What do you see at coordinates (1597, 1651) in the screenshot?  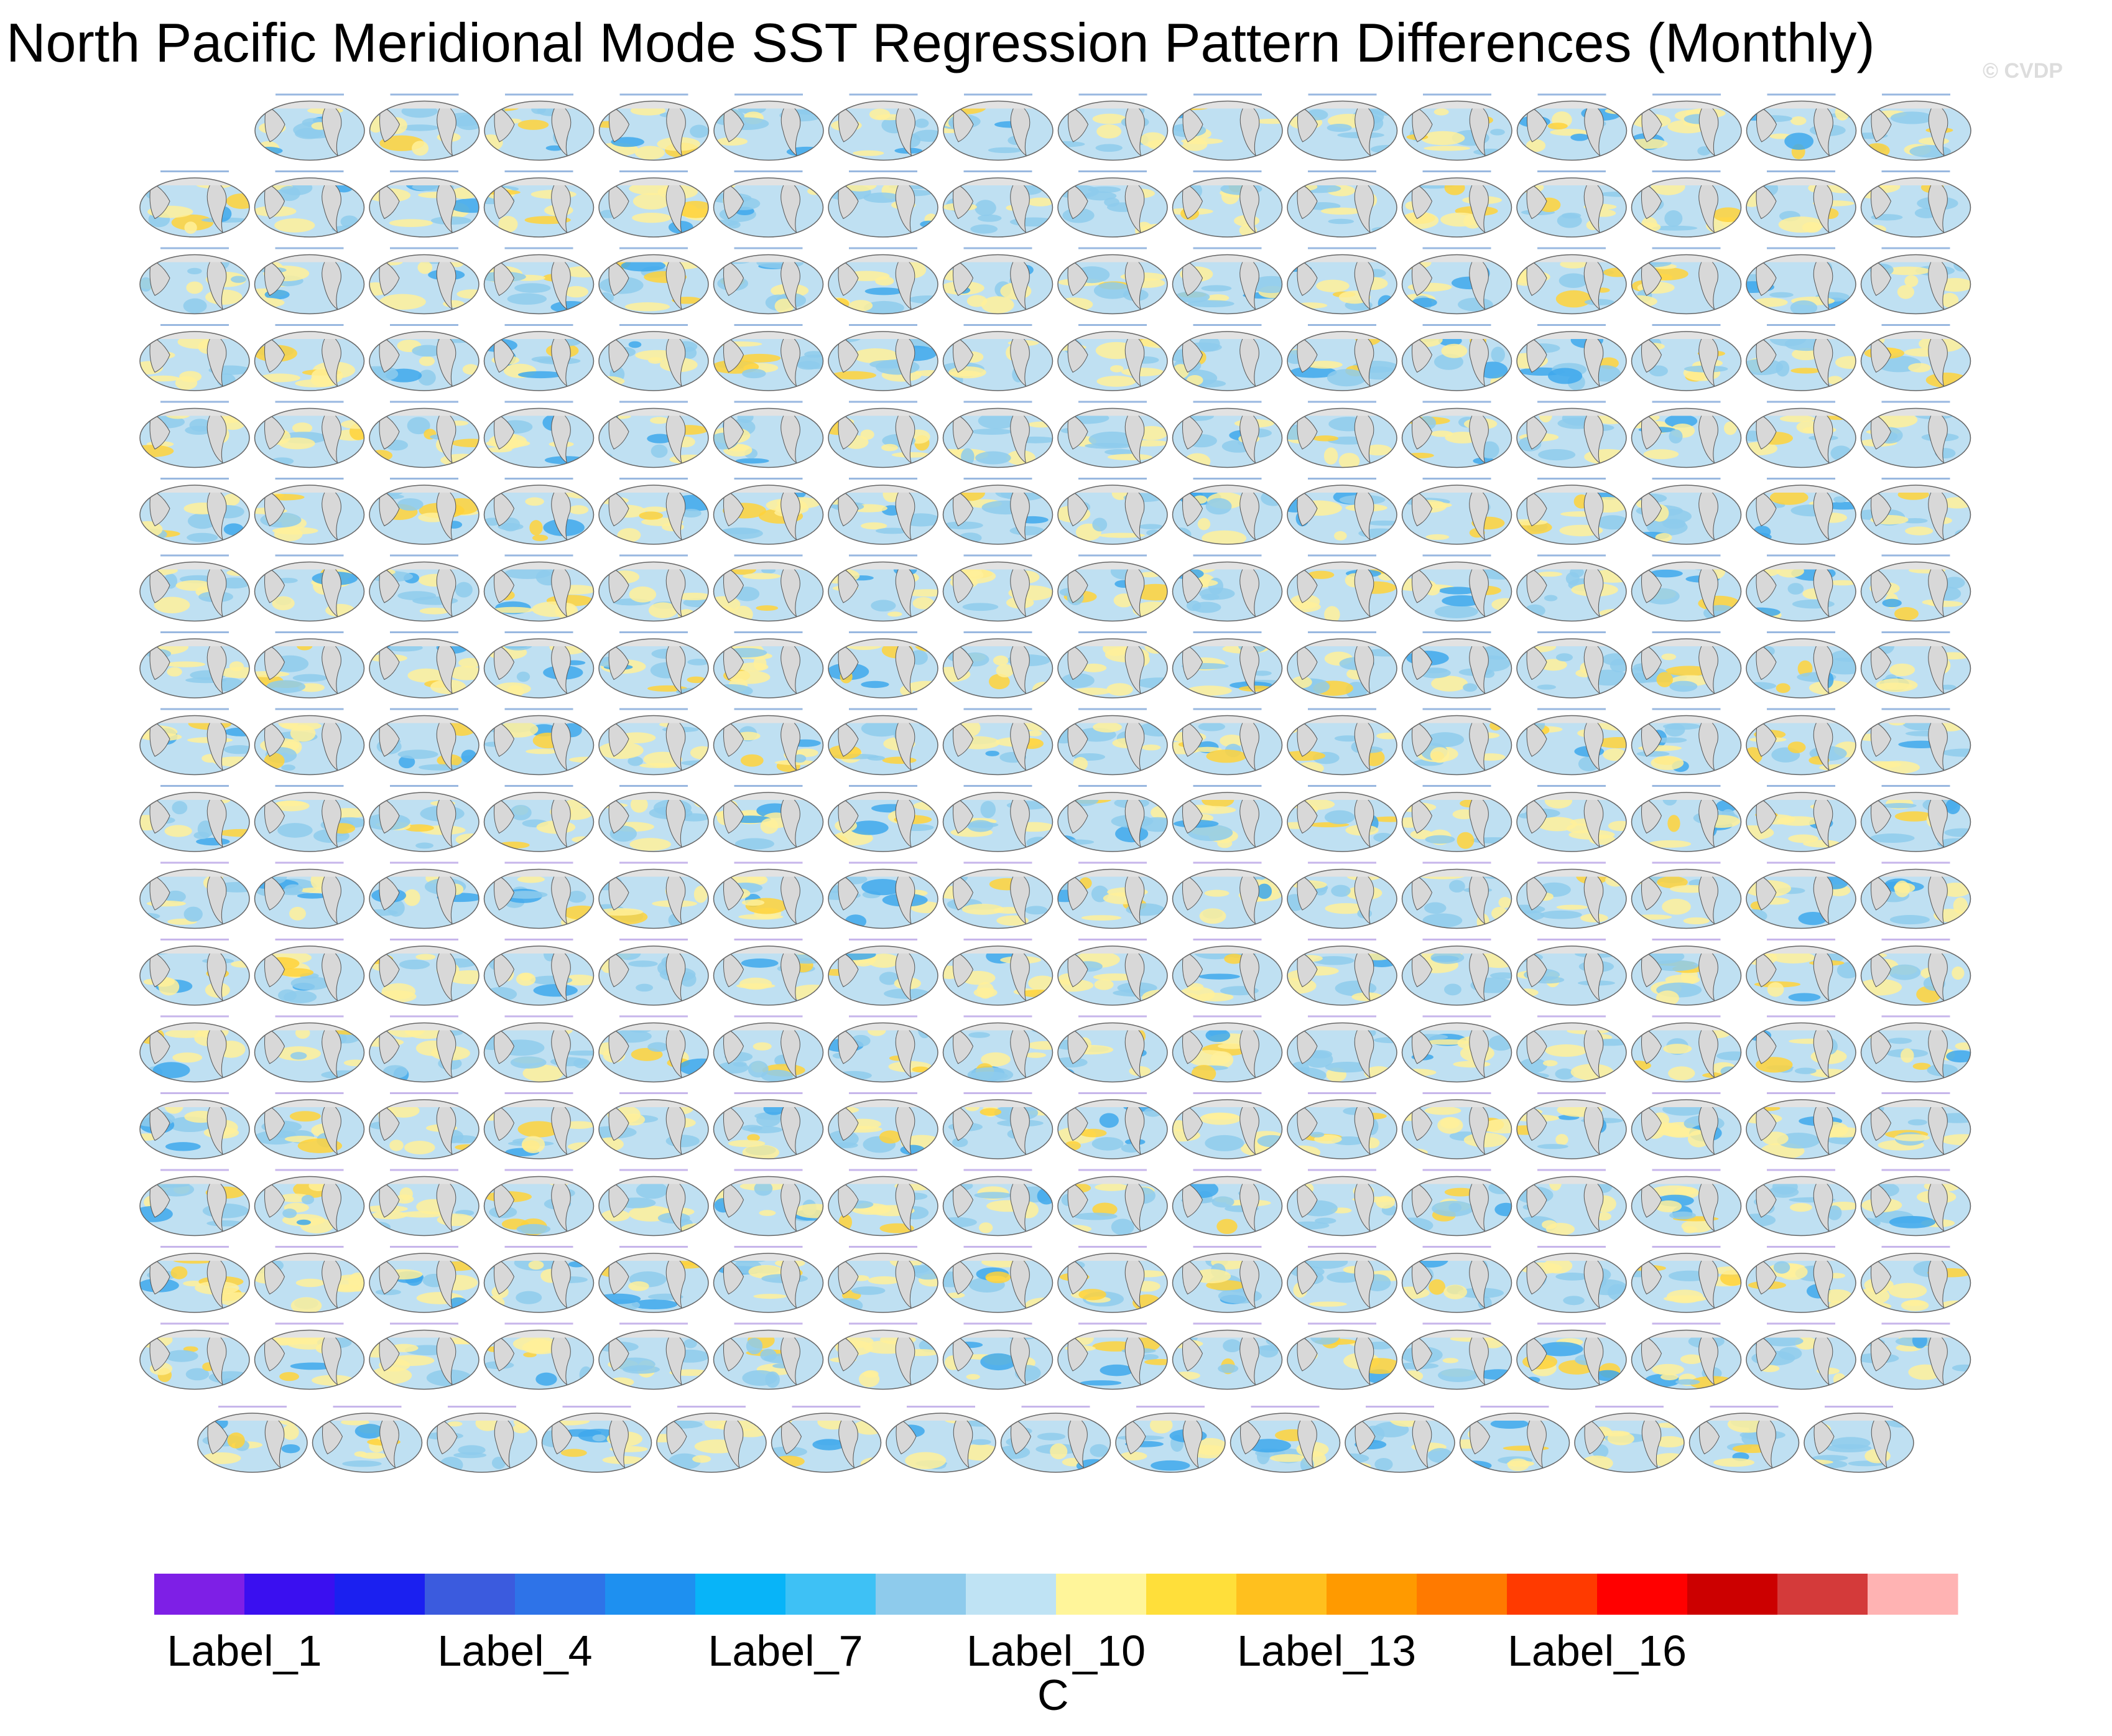 I see `colorbar-tick-label: Label_16` at bounding box center [1597, 1651].